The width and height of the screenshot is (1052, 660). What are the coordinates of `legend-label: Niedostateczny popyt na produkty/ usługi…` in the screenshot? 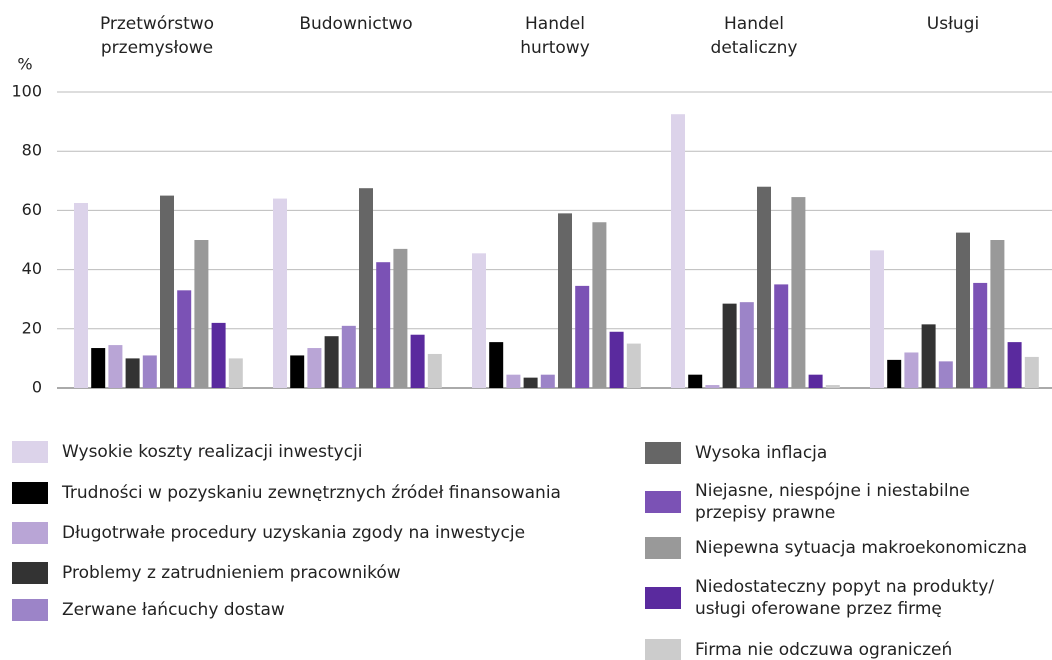 It's located at (845, 598).